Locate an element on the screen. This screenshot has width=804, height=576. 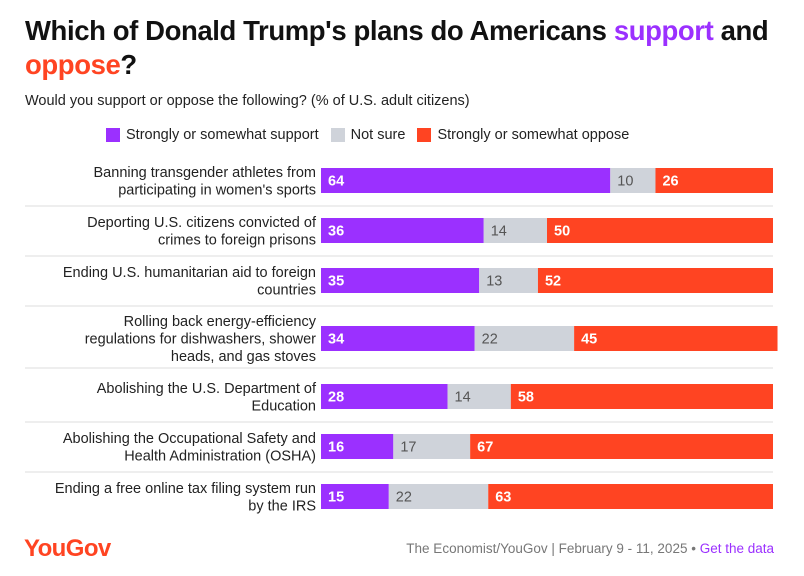
category-label-2-line-2: crimes to foreign prisons is located at coordinates (237, 240).